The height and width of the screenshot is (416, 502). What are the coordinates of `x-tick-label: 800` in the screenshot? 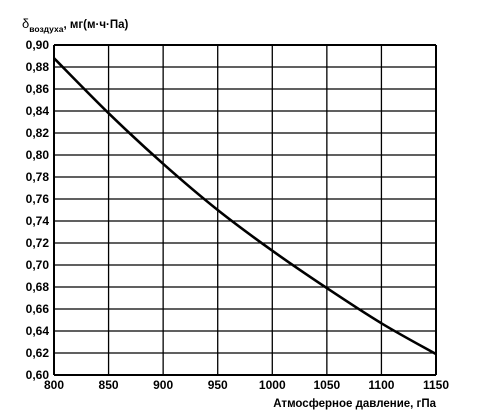 It's located at (54, 385).